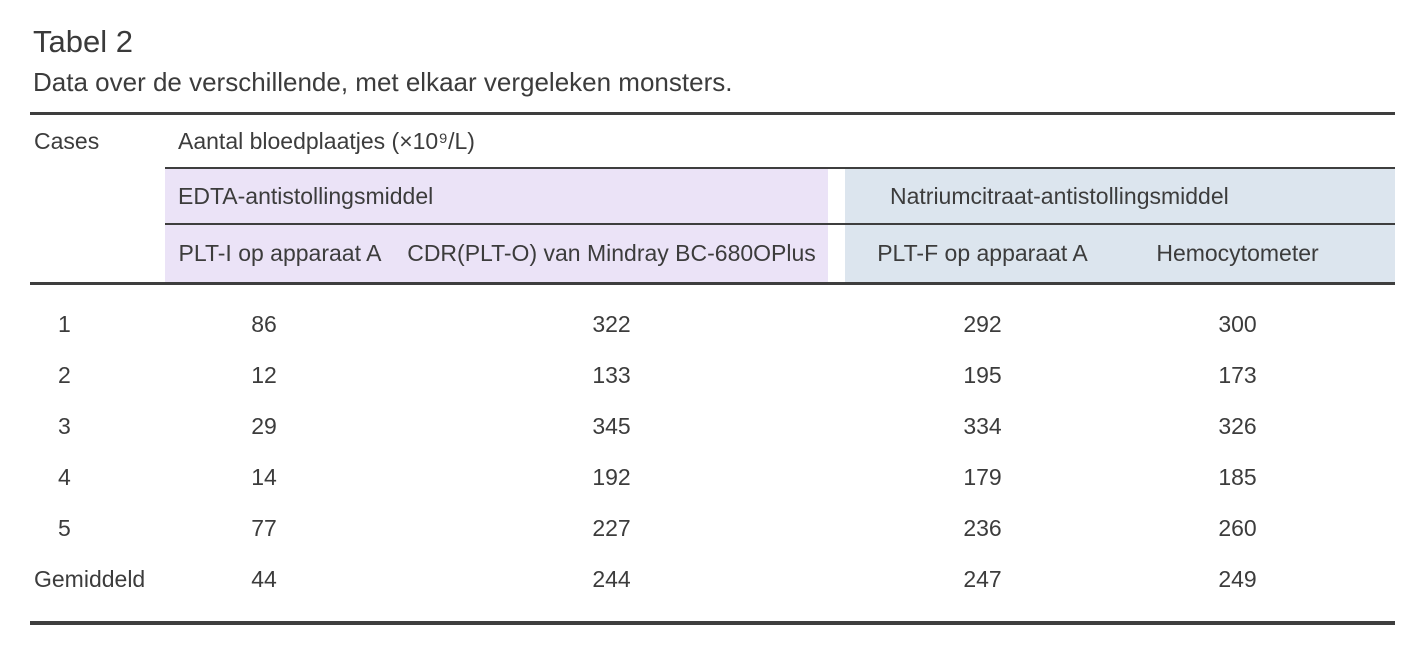  I want to click on table-title: Tabel 2, so click(83, 41).